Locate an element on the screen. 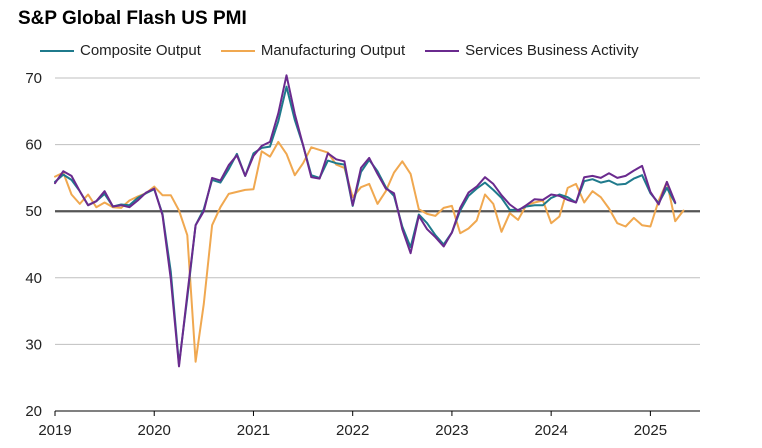 The image size is (762, 448). y-tick-label: 70 is located at coordinates (33, 78).